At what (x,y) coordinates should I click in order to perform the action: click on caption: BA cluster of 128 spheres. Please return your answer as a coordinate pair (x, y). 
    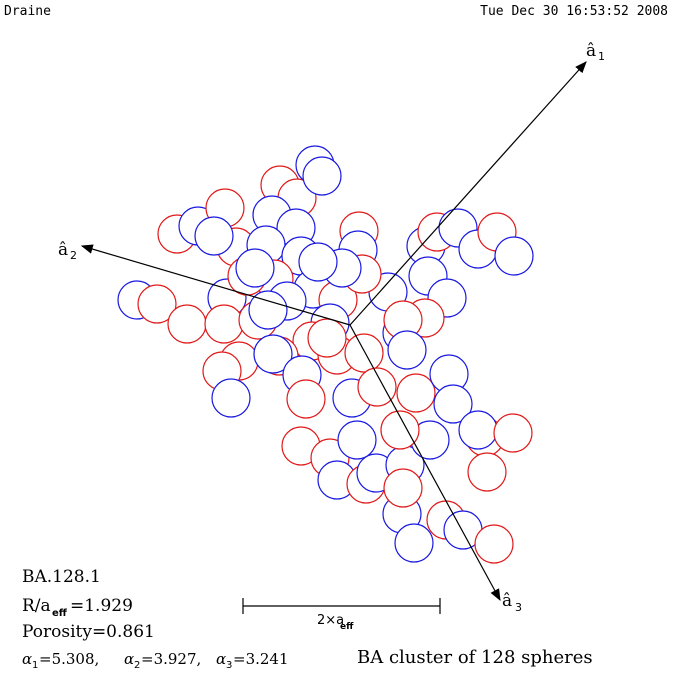
    Looking at the image, I should click on (475, 657).